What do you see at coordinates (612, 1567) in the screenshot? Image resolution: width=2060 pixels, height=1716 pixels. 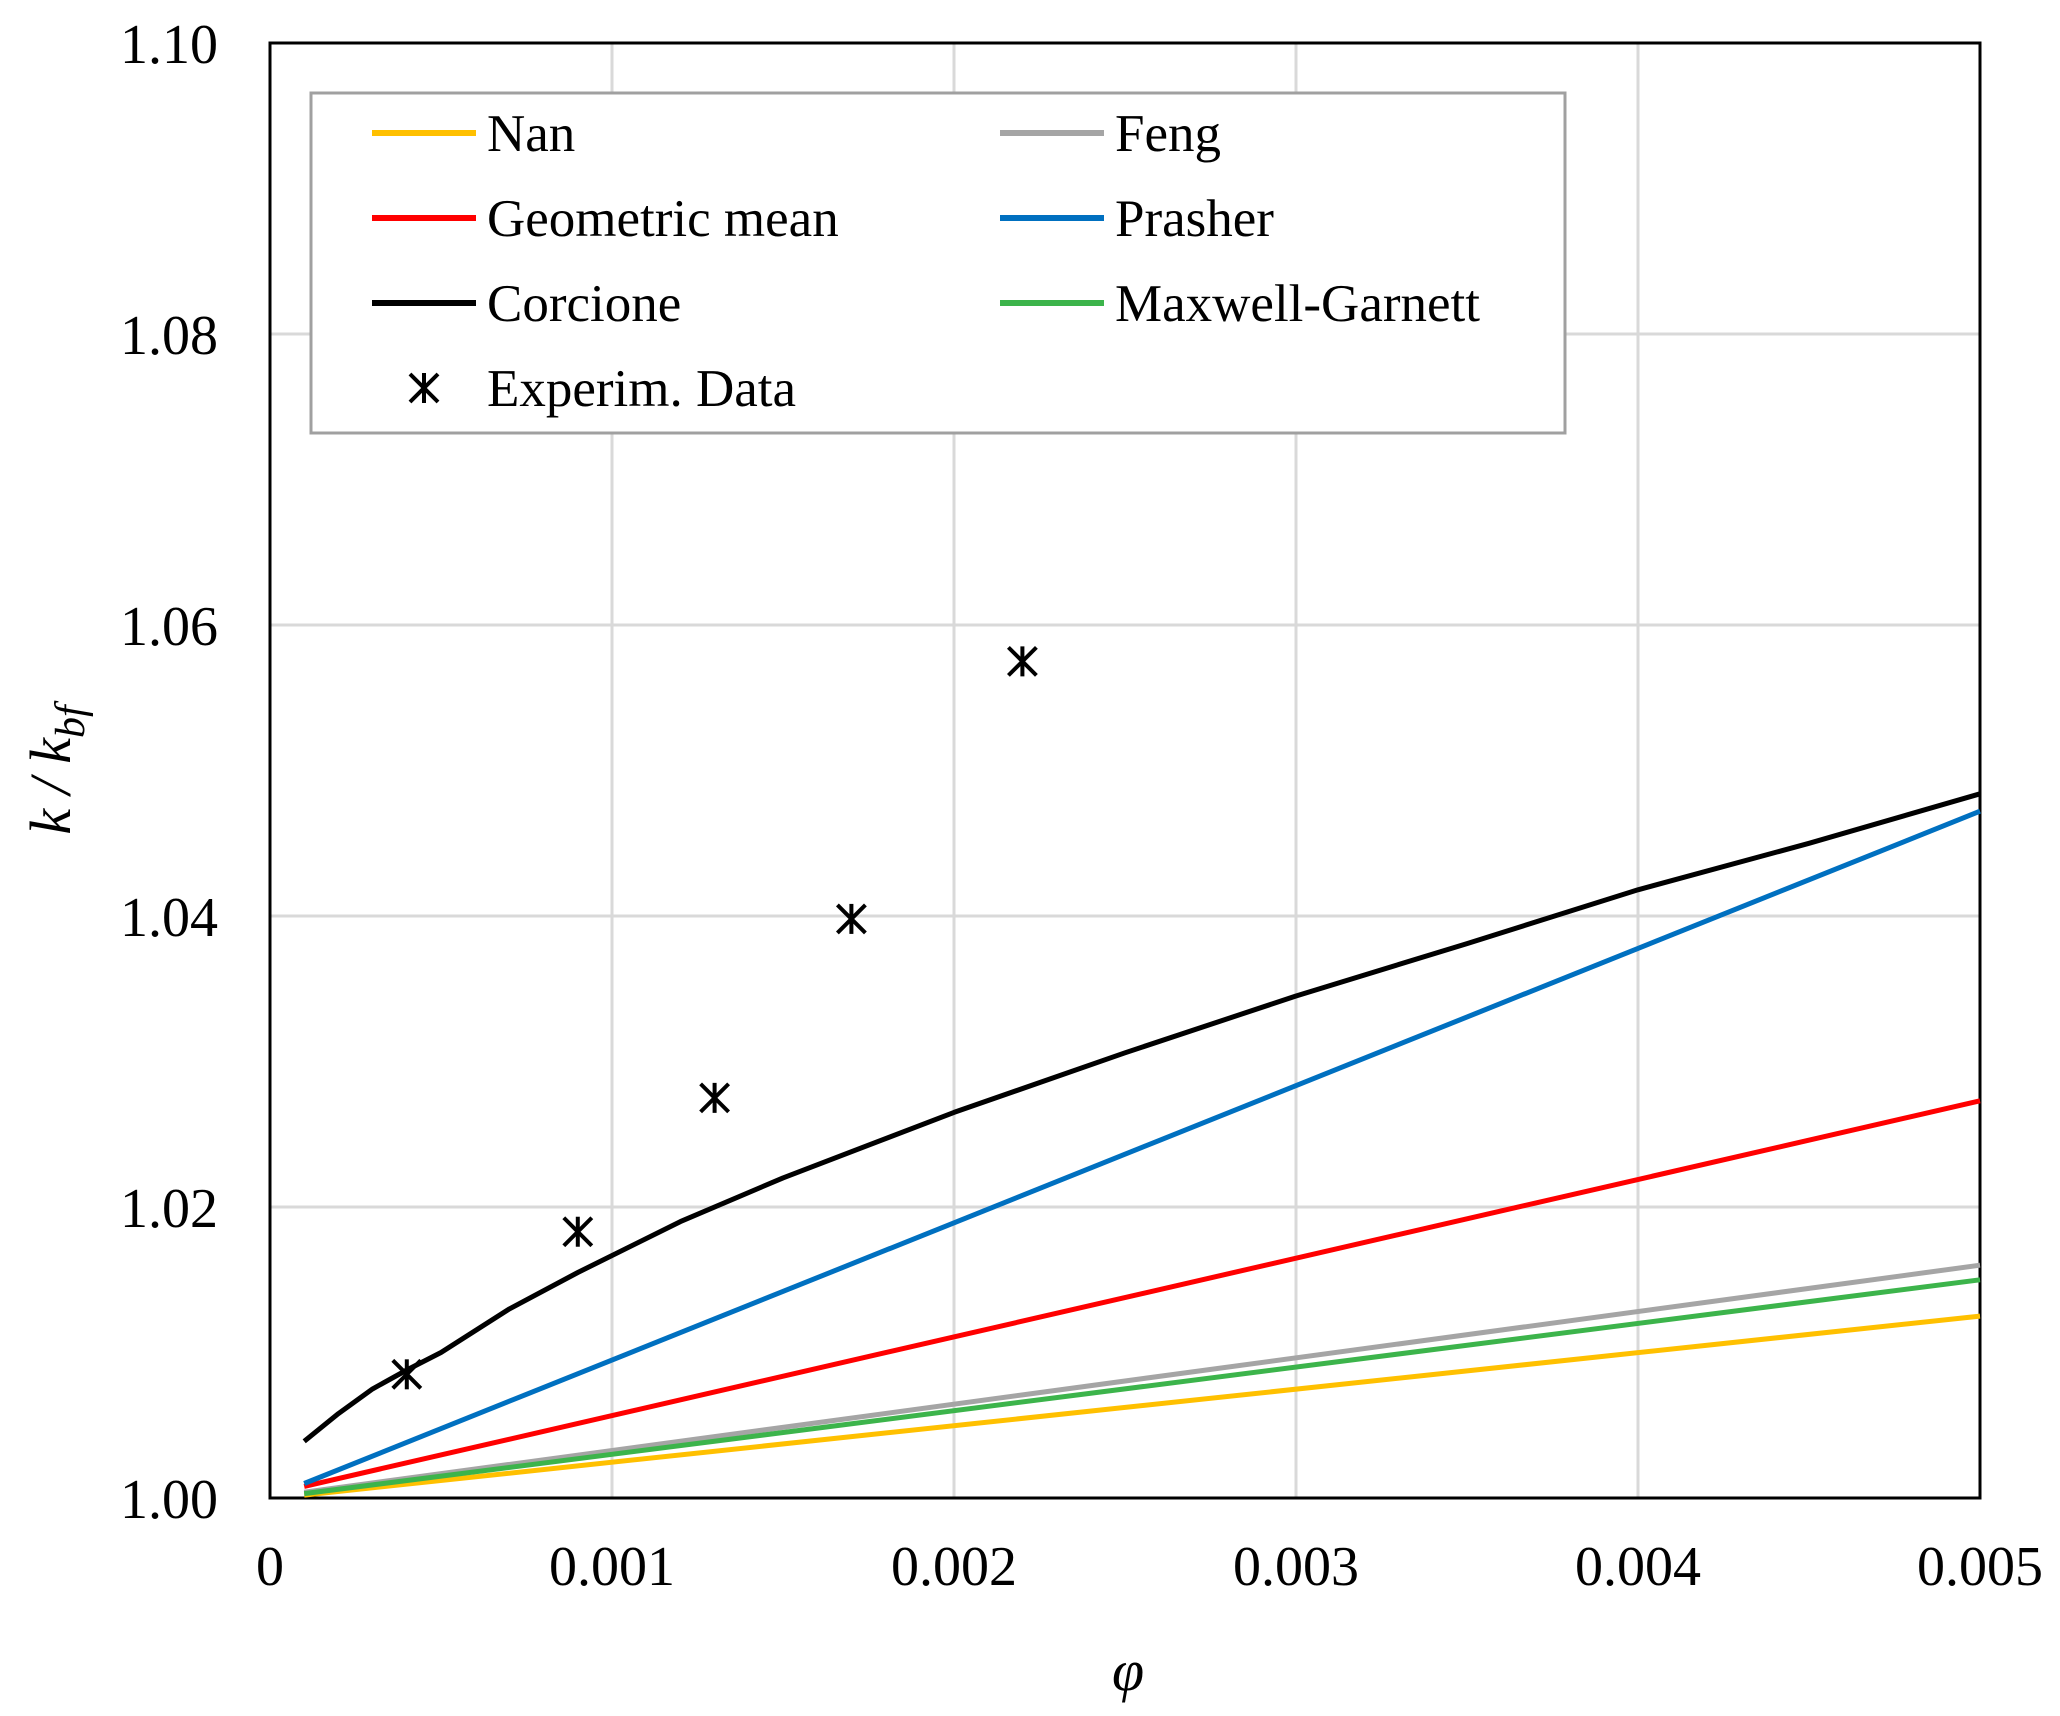 I see `x-tick-label: 0.001` at bounding box center [612, 1567].